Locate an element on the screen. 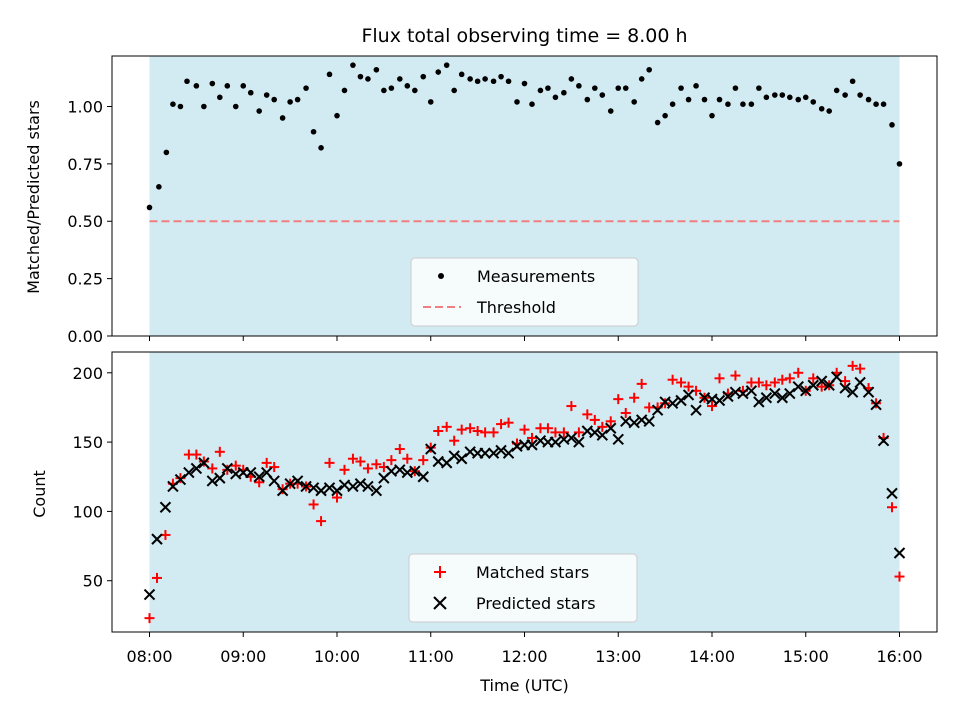 The width and height of the screenshot is (960, 724). bottom-legend: Matched stars Predicted stars is located at coordinates (523, 588).